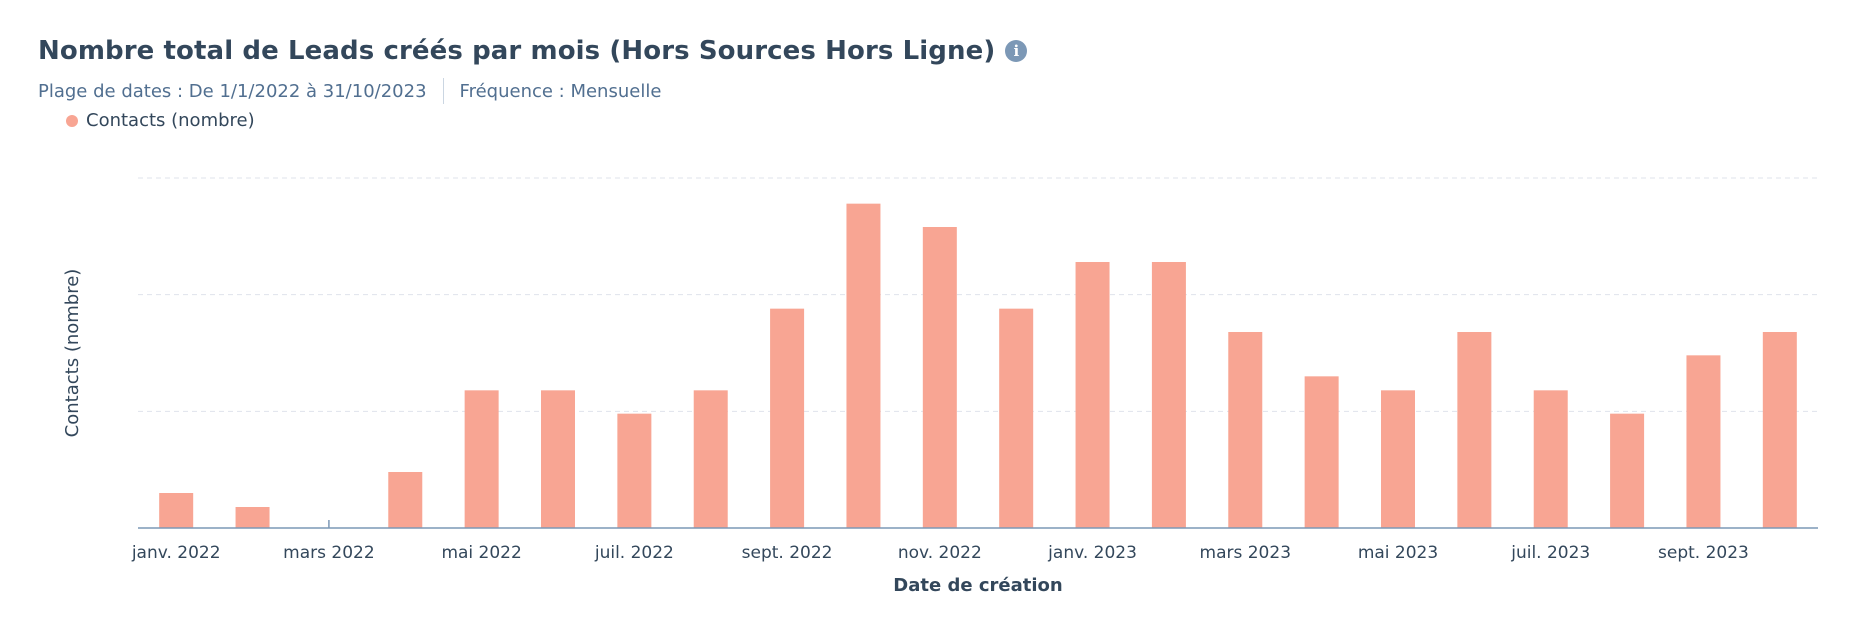 Image resolution: width=1872 pixels, height=634 pixels. Describe the element at coordinates (560, 91) in the screenshot. I see `frequency: Fréquence : Mensuelle` at that location.